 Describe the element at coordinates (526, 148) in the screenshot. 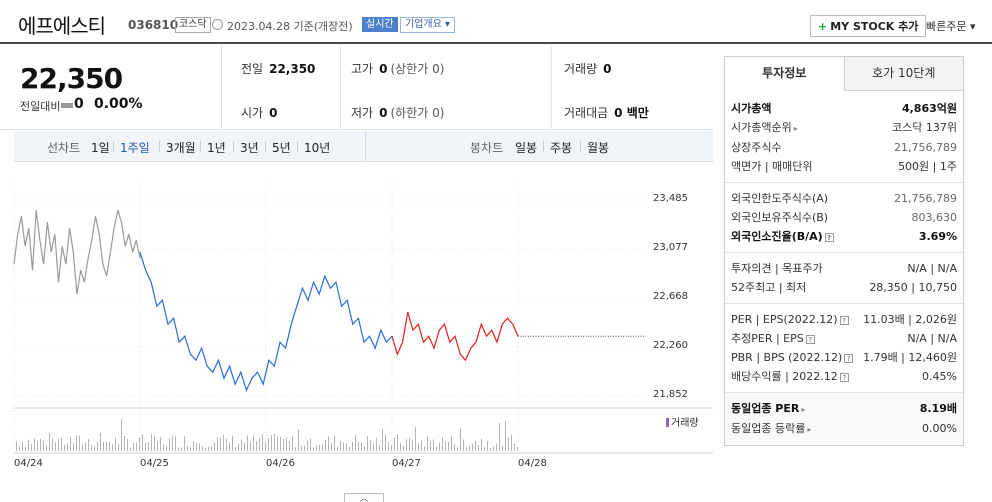

I see `candle-option-0: 일봉` at that location.